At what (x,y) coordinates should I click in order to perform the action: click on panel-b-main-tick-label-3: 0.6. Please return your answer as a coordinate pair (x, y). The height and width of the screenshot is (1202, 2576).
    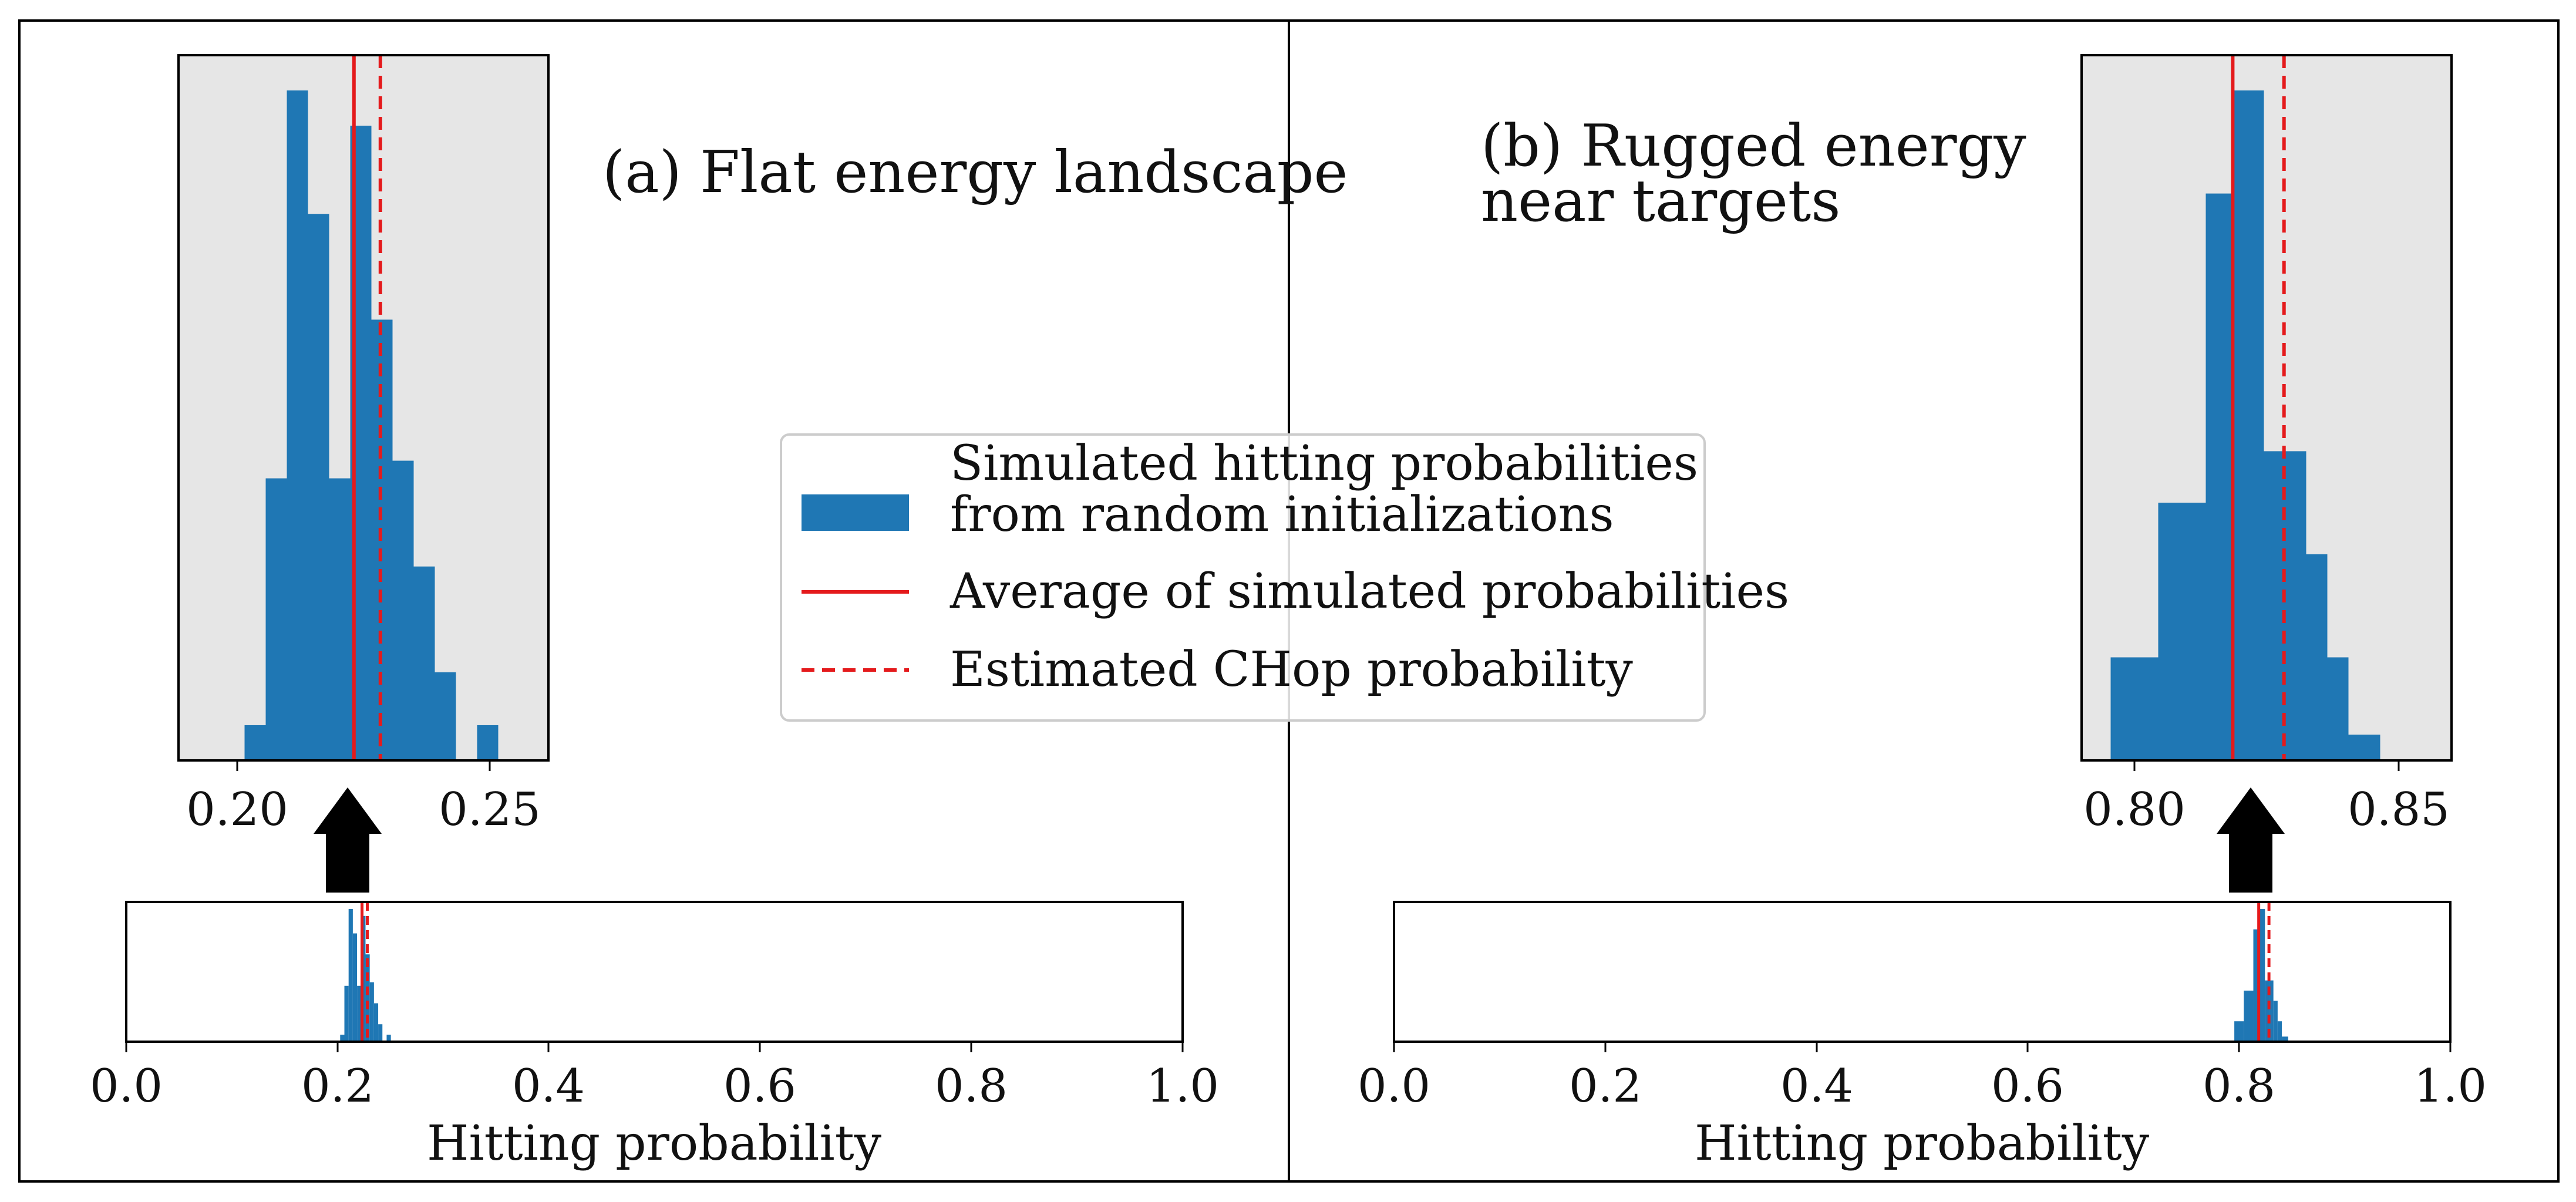
    Looking at the image, I should click on (2028, 1086).